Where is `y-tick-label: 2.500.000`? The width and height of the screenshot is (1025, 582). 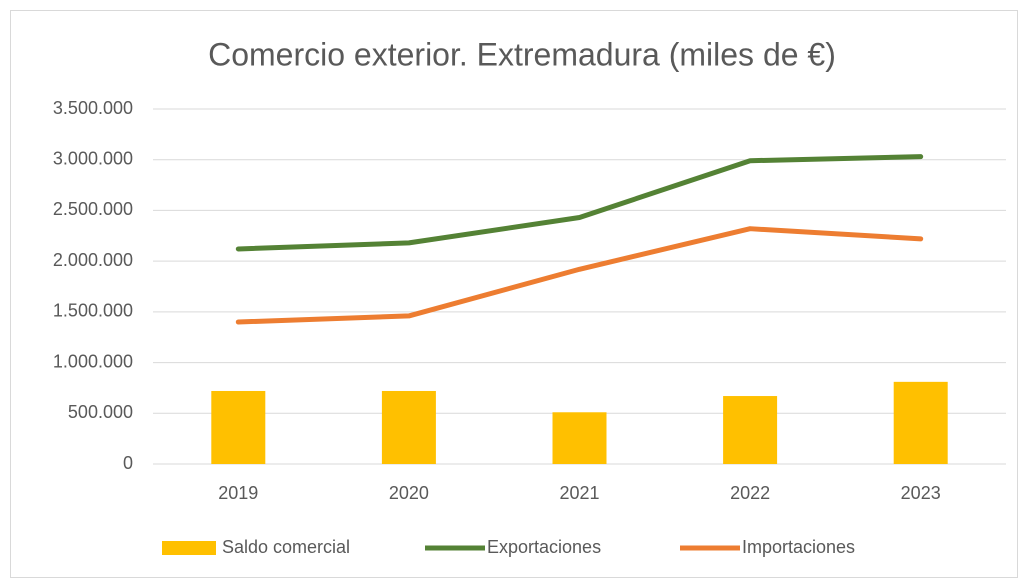 y-tick-label: 2.500.000 is located at coordinates (93, 209).